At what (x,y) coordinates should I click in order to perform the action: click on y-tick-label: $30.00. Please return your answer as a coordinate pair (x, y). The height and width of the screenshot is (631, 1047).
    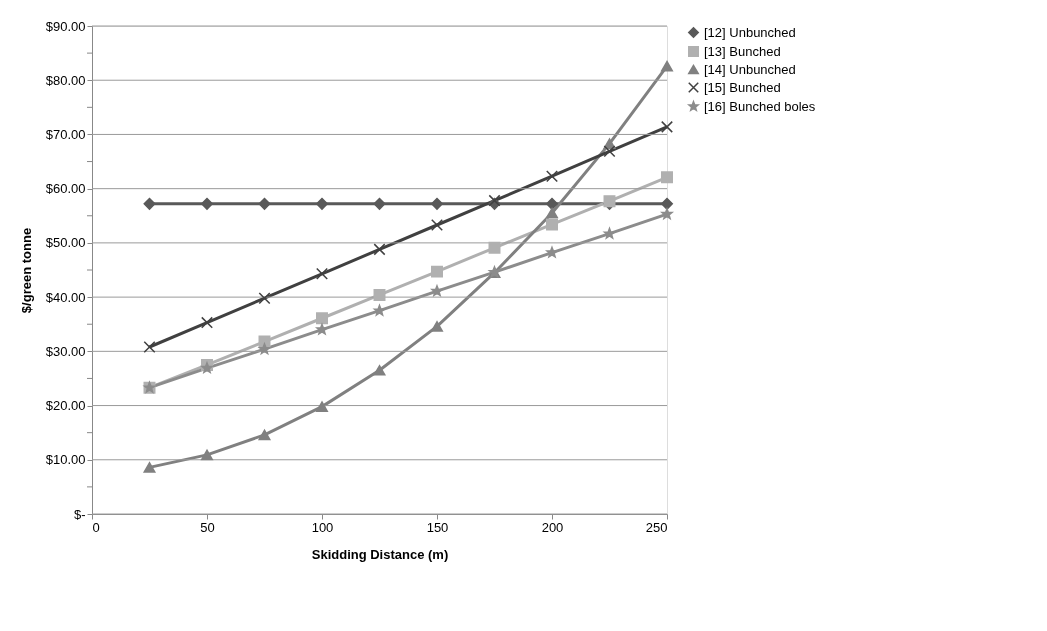
    Looking at the image, I should click on (65, 351).